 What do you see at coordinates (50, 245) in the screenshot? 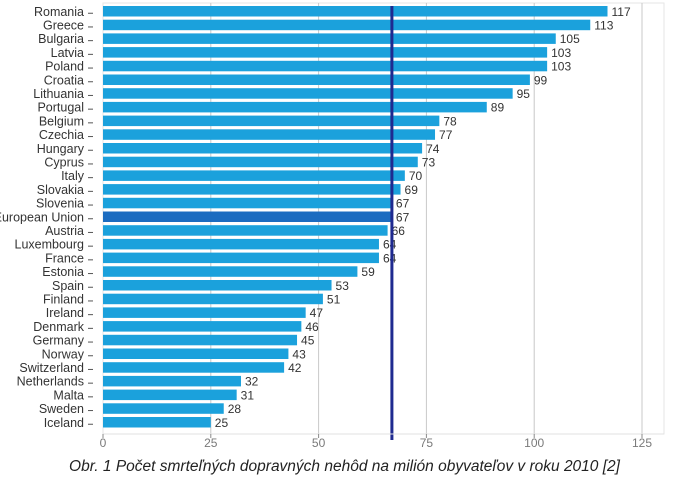
I see `category-label-luxembourg: Luxembourg` at bounding box center [50, 245].